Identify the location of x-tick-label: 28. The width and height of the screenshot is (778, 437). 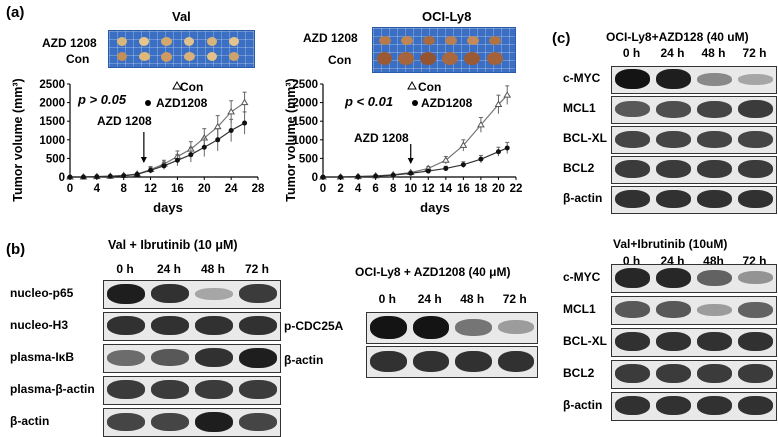
(258, 189).